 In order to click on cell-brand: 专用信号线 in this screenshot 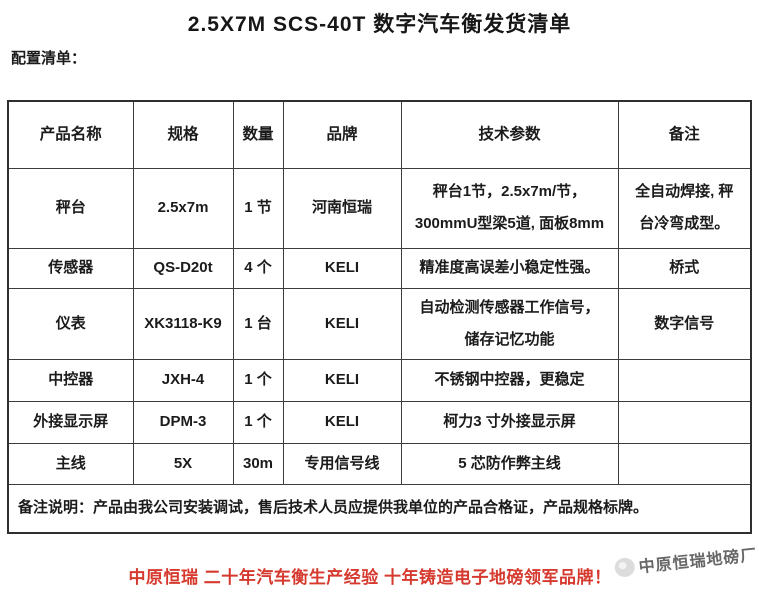, I will do `click(342, 463)`.